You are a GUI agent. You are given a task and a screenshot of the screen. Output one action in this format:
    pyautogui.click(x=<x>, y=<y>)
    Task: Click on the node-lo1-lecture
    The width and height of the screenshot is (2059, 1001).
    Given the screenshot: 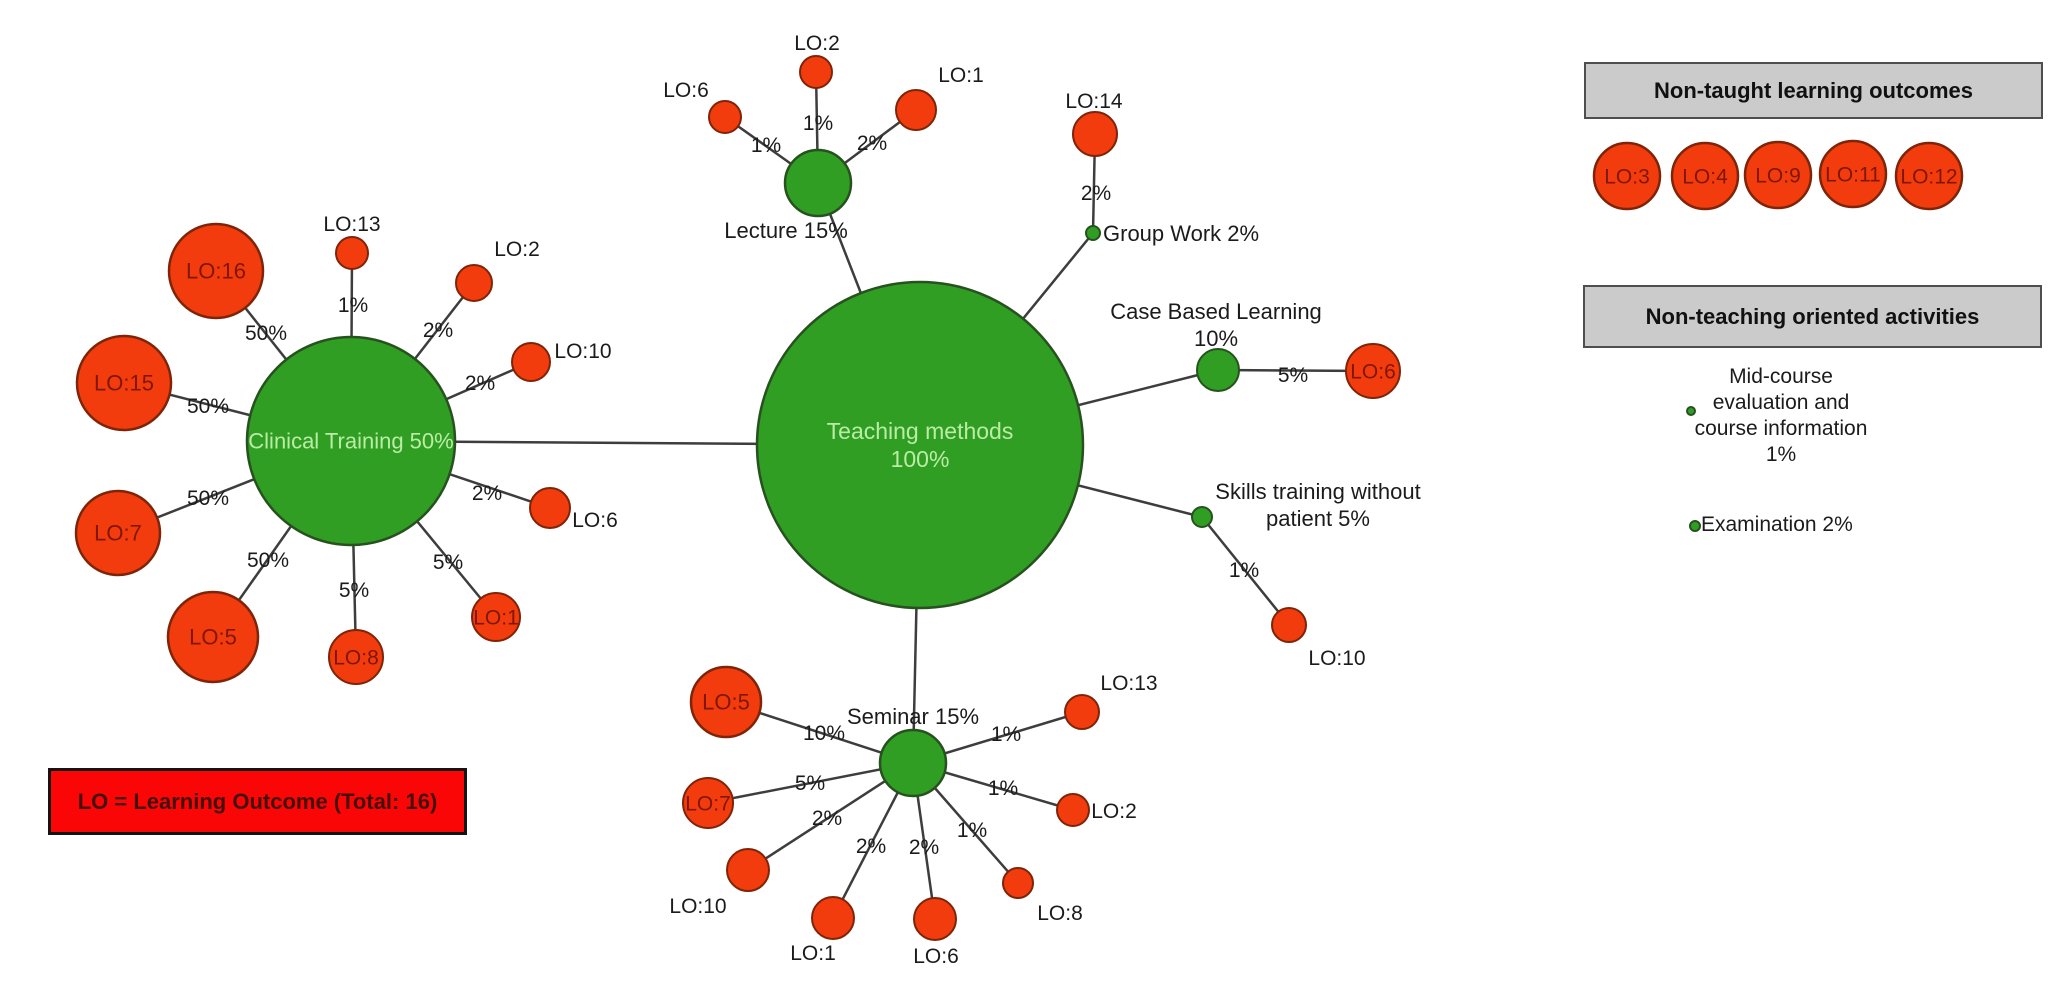 What is the action you would take?
    pyautogui.click(x=916, y=110)
    